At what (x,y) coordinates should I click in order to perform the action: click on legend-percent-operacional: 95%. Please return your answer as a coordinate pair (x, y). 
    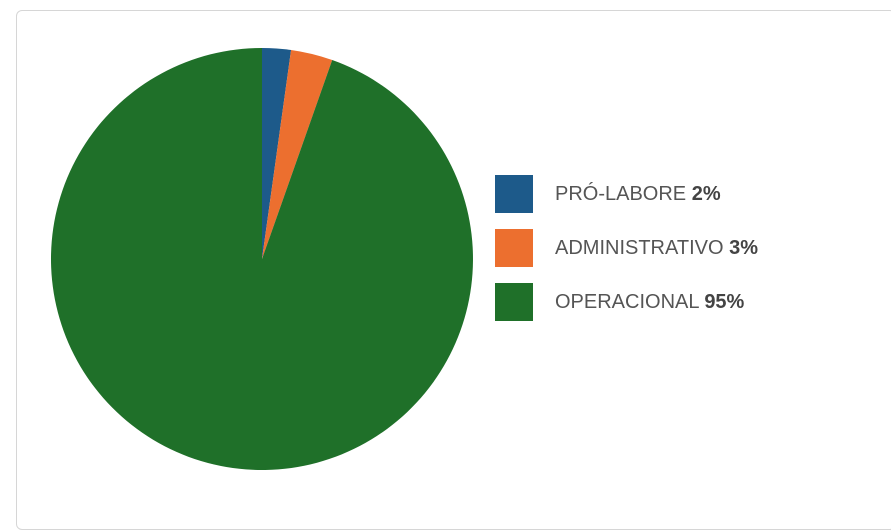
    Looking at the image, I should click on (724, 301).